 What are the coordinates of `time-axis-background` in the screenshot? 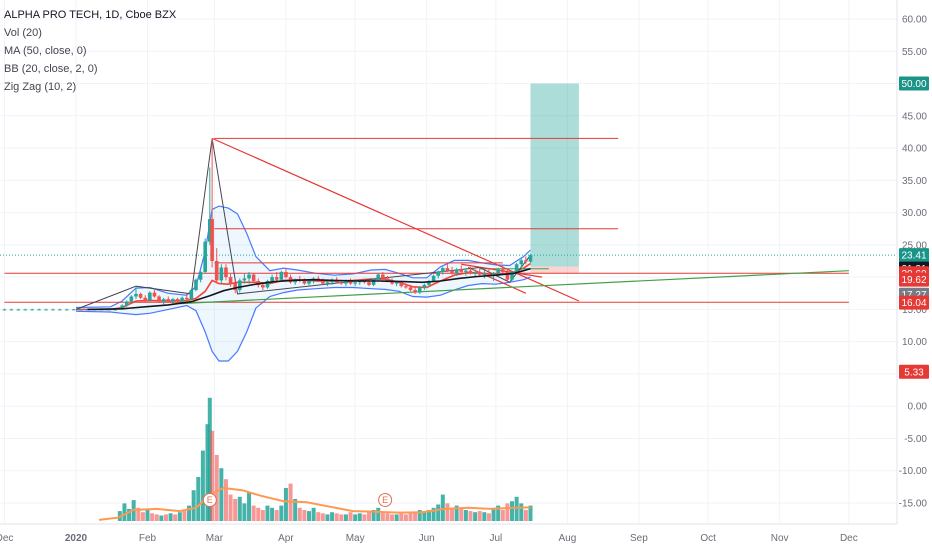 It's located at (448, 537).